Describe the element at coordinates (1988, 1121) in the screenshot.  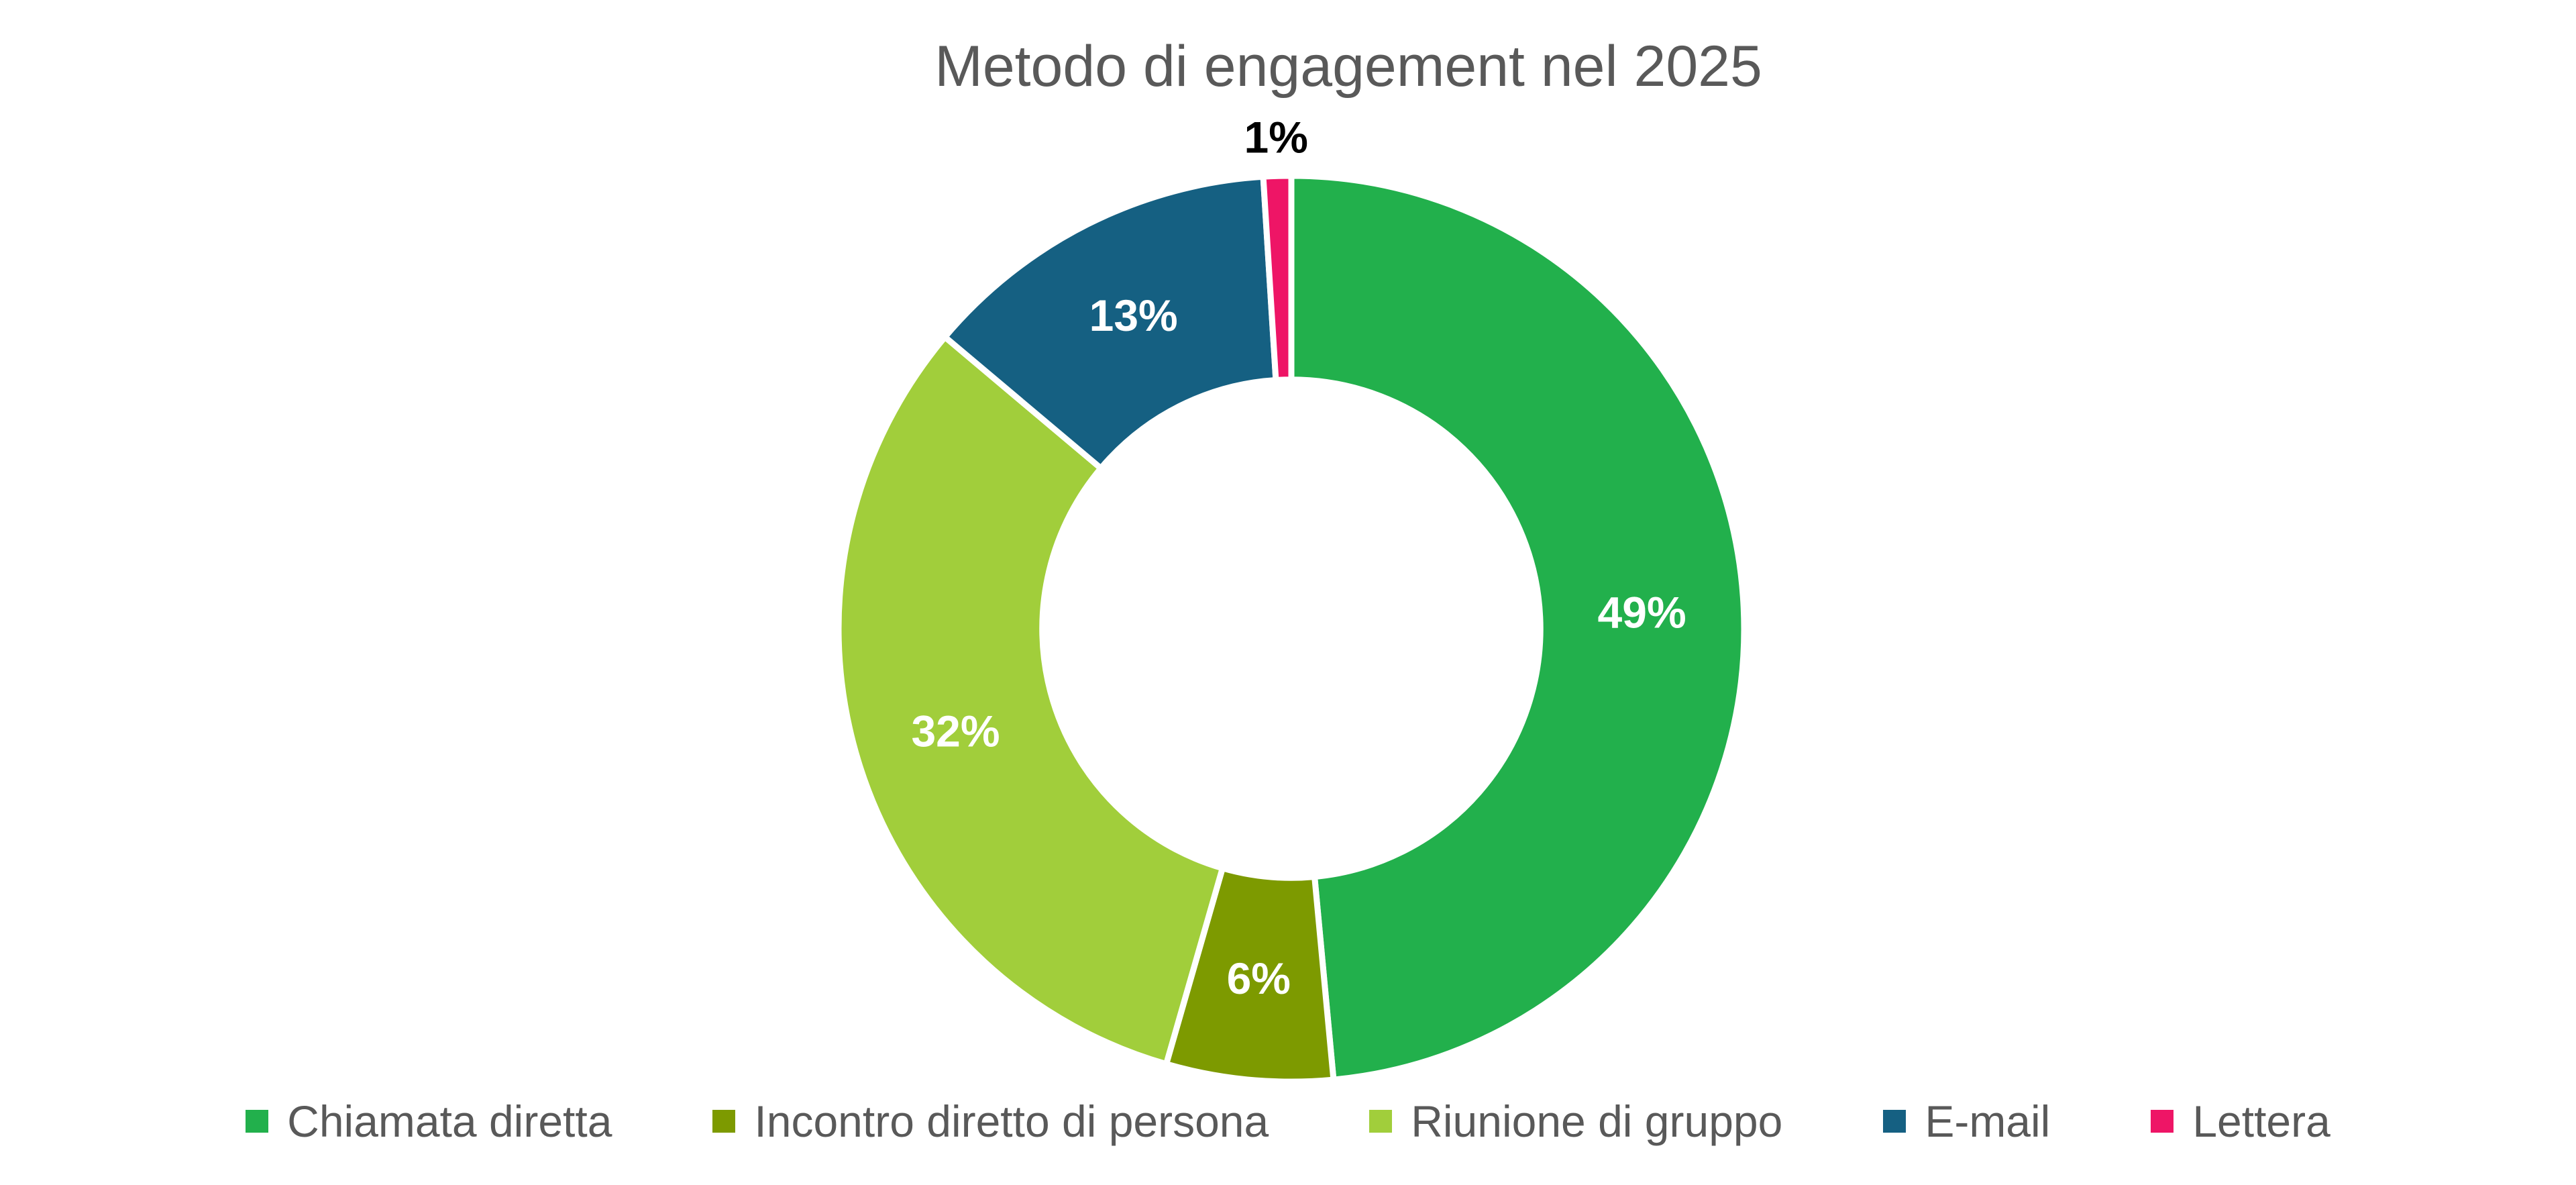
I see `legend-label: E-mail` at that location.